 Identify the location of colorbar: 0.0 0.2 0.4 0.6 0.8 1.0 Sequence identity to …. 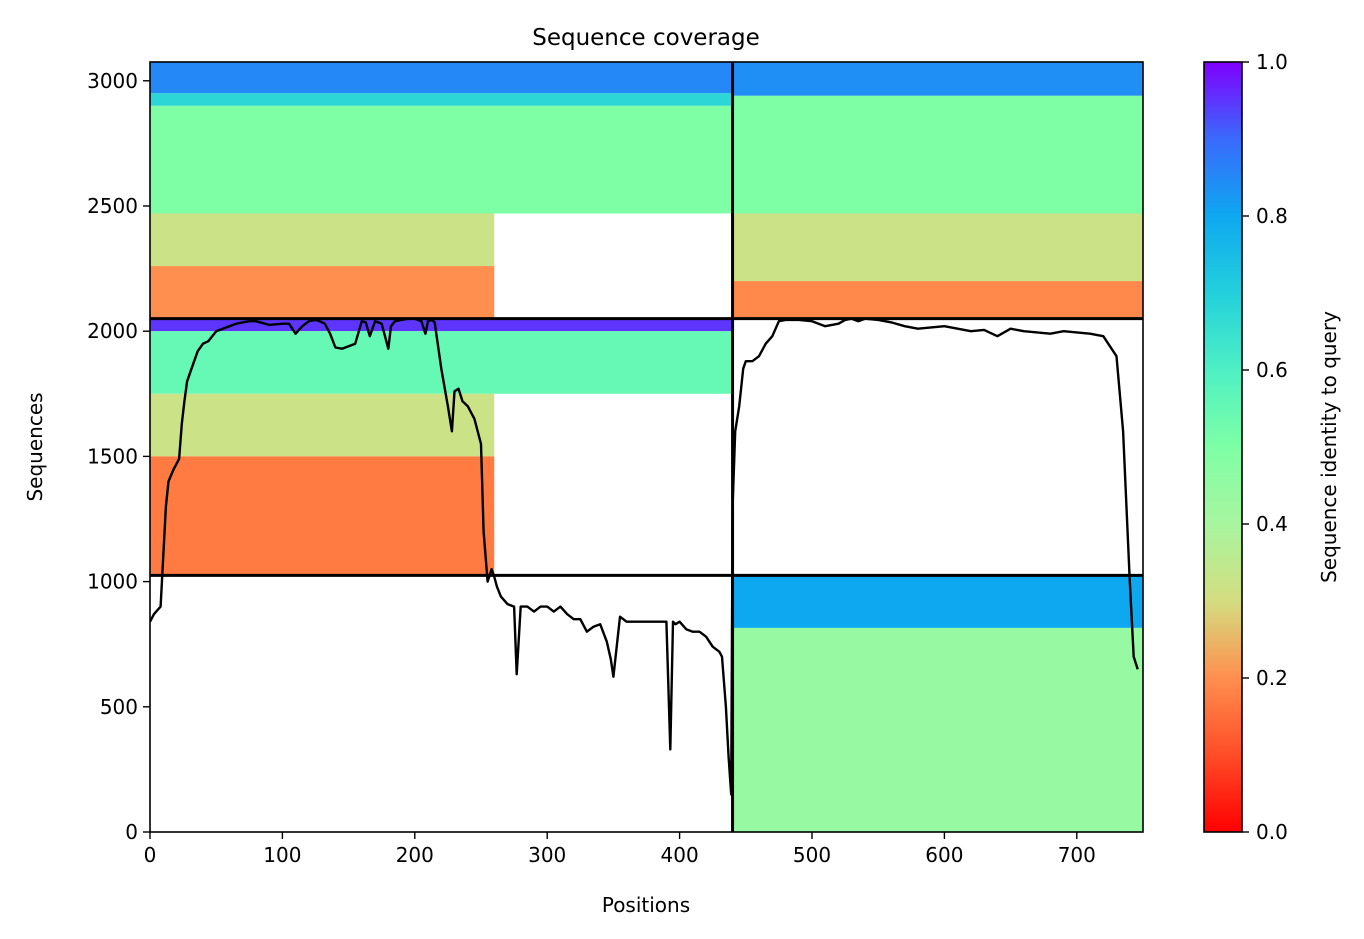
(1272, 447).